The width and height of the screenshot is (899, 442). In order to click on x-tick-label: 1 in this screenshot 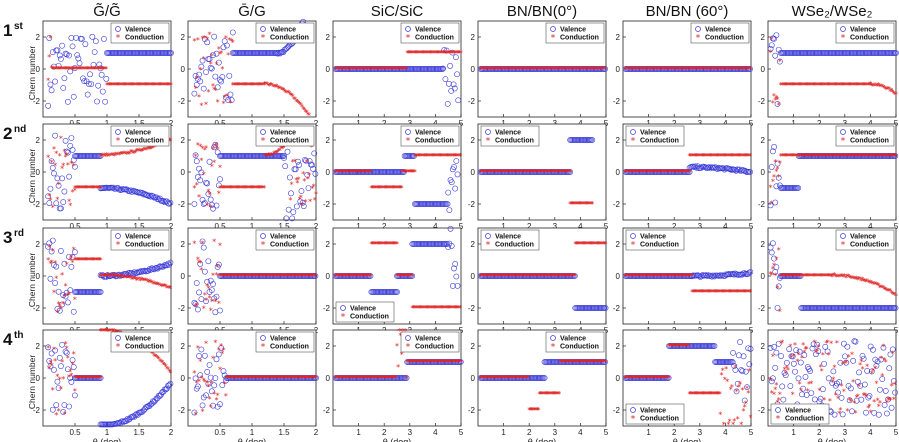, I will do `click(107, 432)`.